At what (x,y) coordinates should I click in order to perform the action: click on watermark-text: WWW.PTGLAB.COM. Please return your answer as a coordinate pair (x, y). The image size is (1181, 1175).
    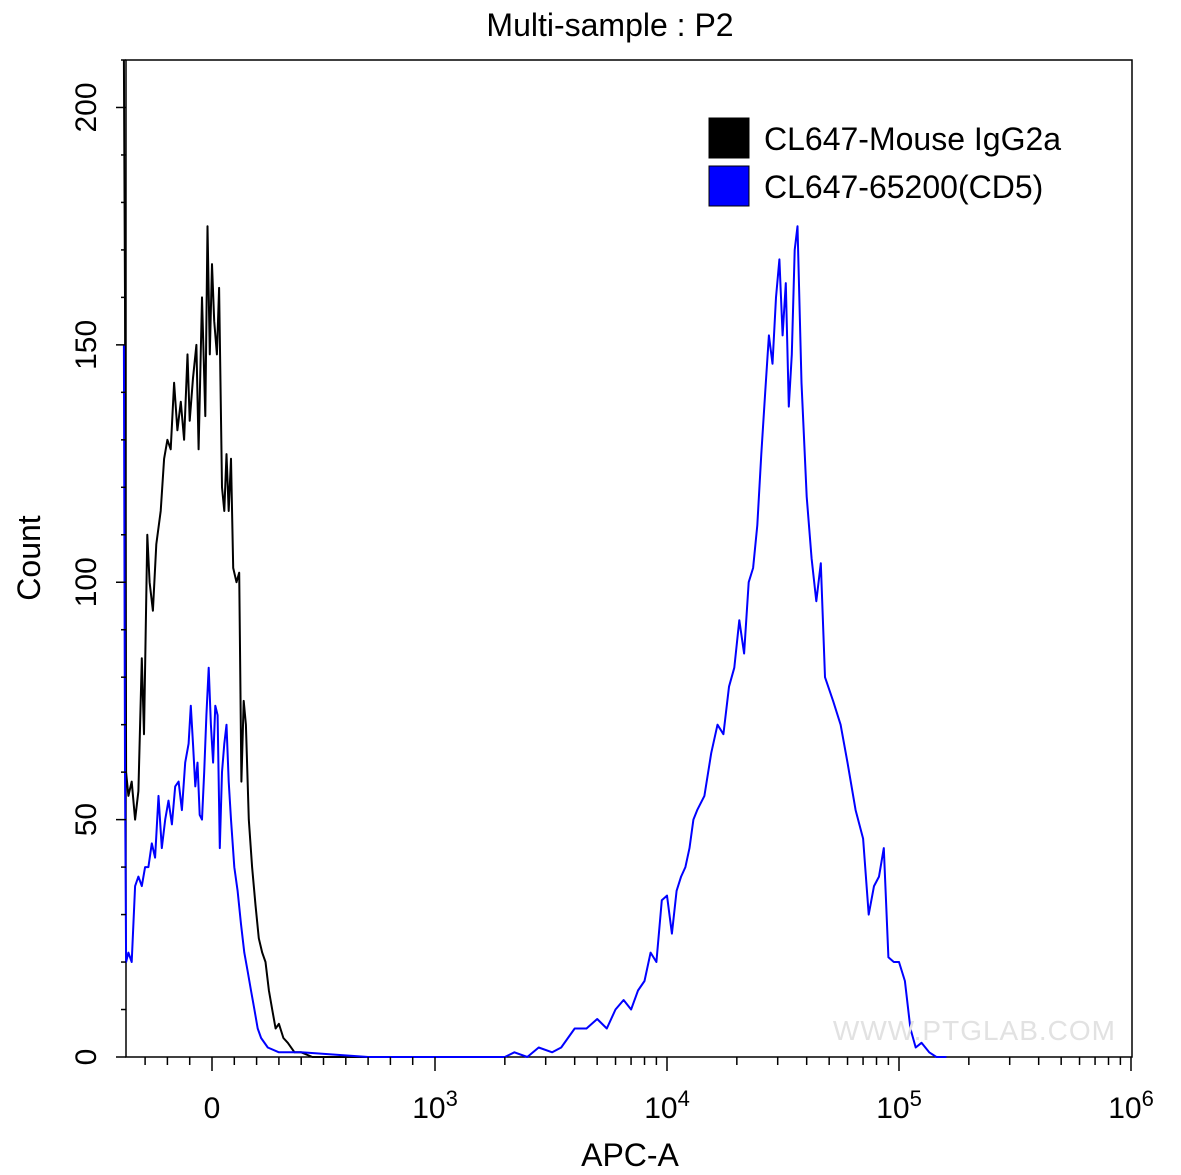
    Looking at the image, I should click on (974, 1030).